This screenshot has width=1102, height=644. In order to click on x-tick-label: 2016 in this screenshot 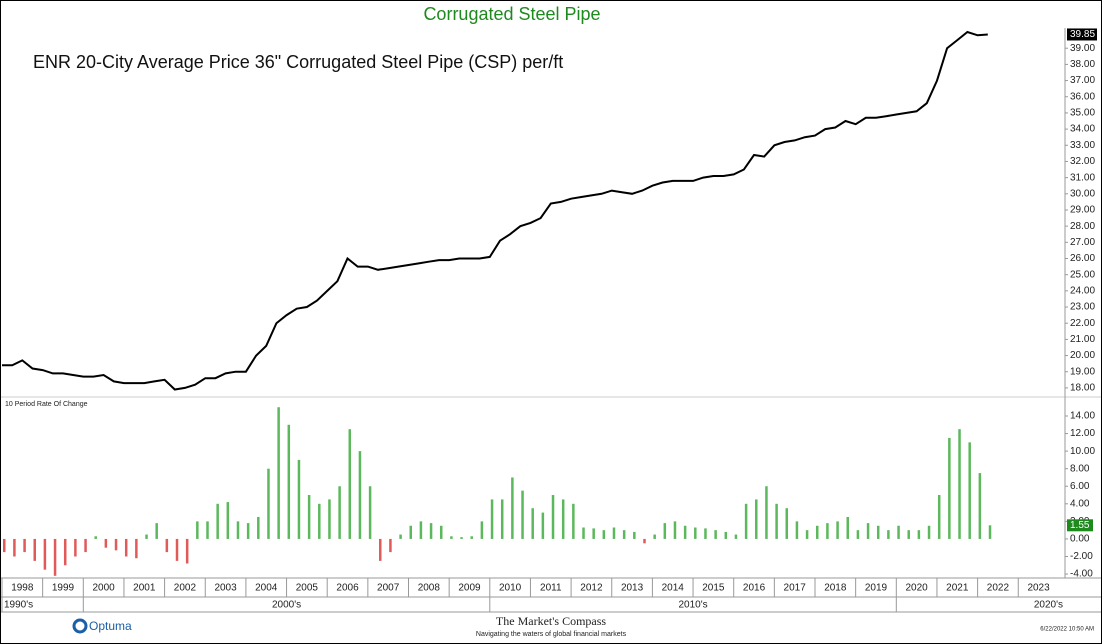, I will do `click(754, 588)`.